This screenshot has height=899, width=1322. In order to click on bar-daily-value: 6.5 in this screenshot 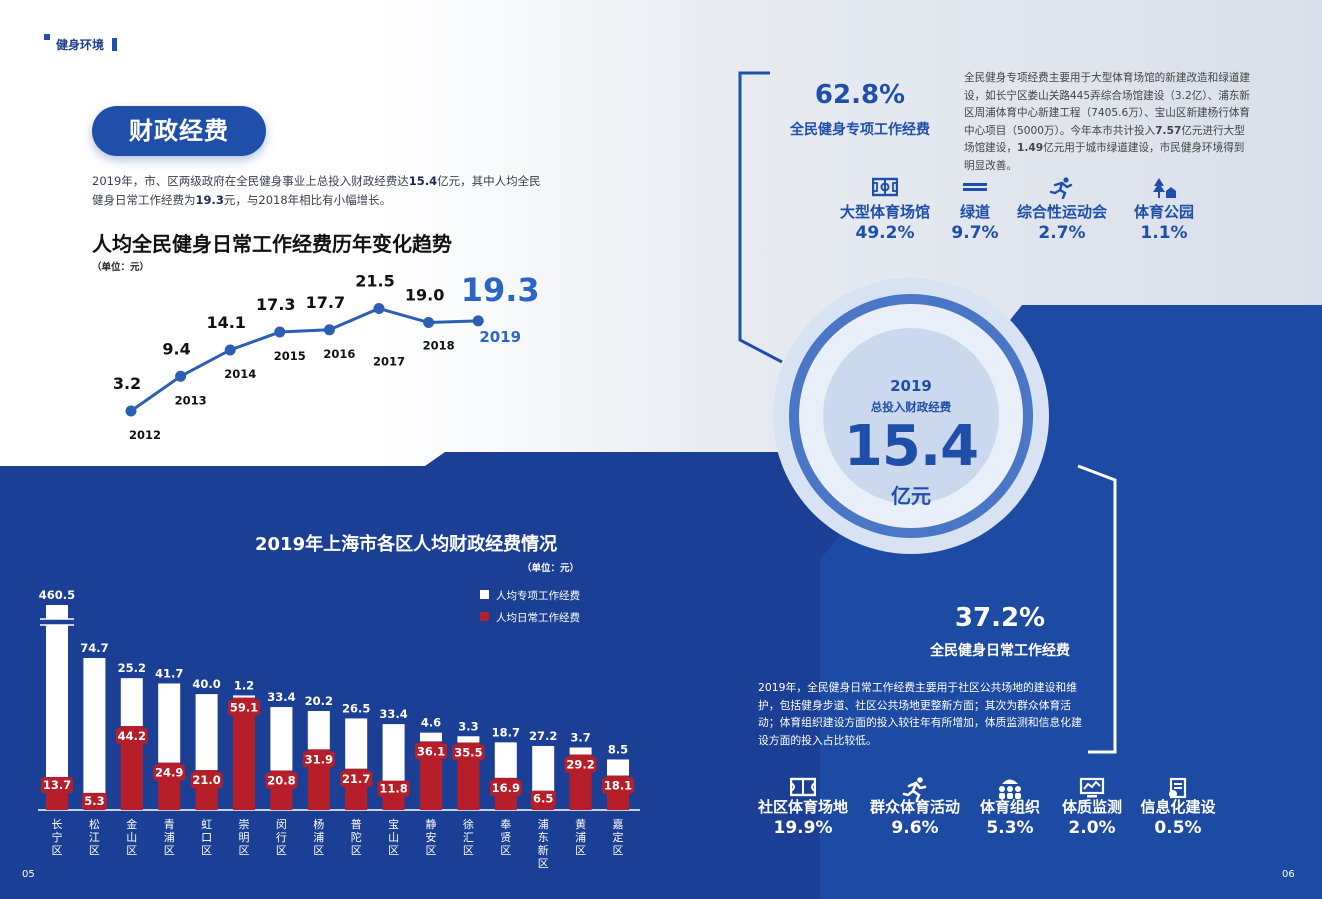, I will do `click(543, 799)`.